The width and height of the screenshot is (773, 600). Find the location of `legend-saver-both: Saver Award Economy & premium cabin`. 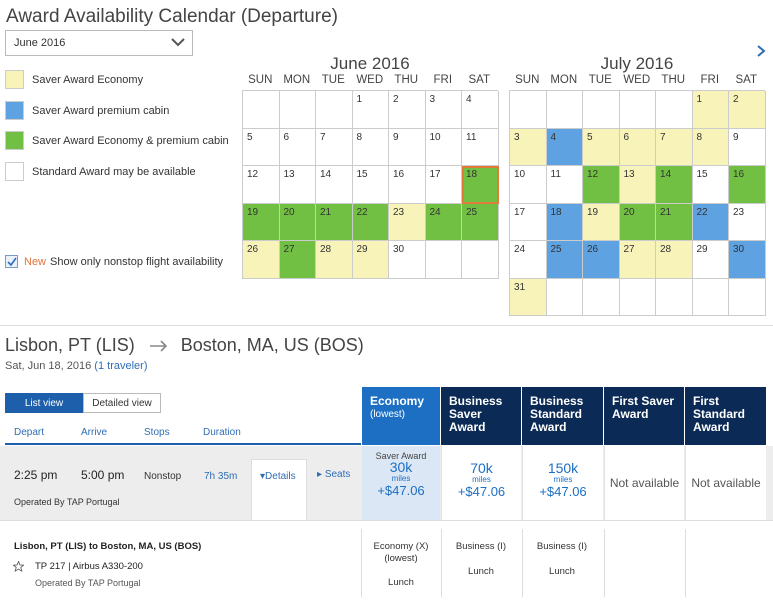

legend-saver-both: Saver Award Economy & premium cabin is located at coordinates (120, 140).